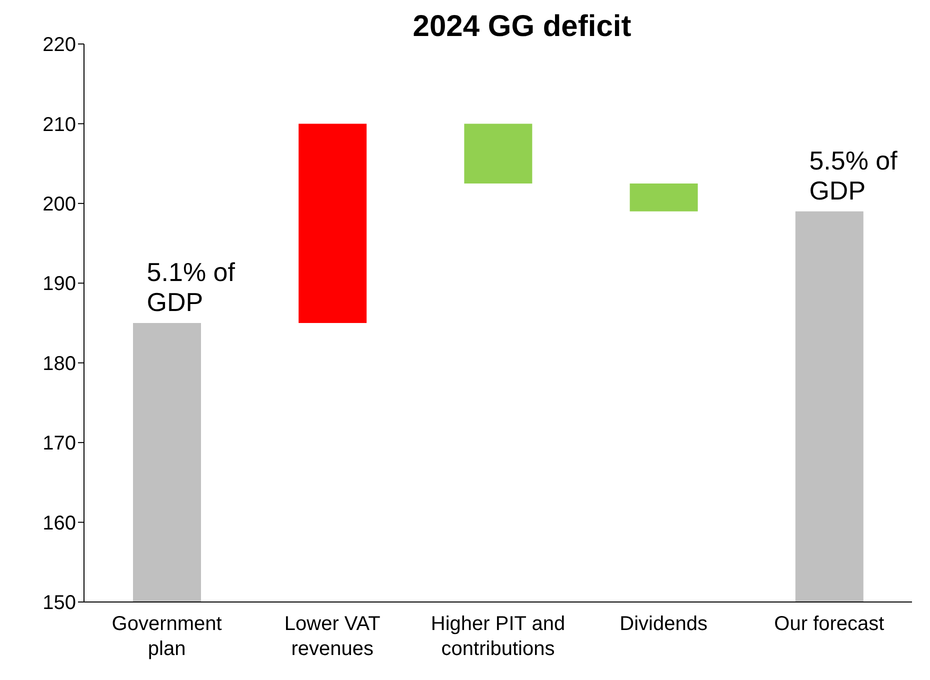 The width and height of the screenshot is (930, 680). What do you see at coordinates (498, 636) in the screenshot?
I see `x-tick-label: Higher PIT and contributions` at bounding box center [498, 636].